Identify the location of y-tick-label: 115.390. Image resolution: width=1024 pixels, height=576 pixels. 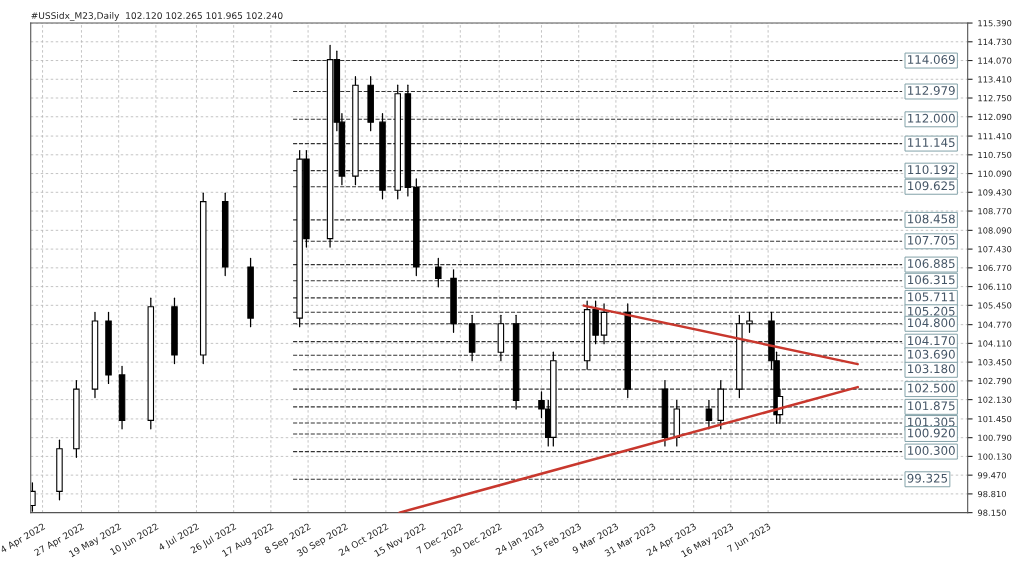
(995, 23).